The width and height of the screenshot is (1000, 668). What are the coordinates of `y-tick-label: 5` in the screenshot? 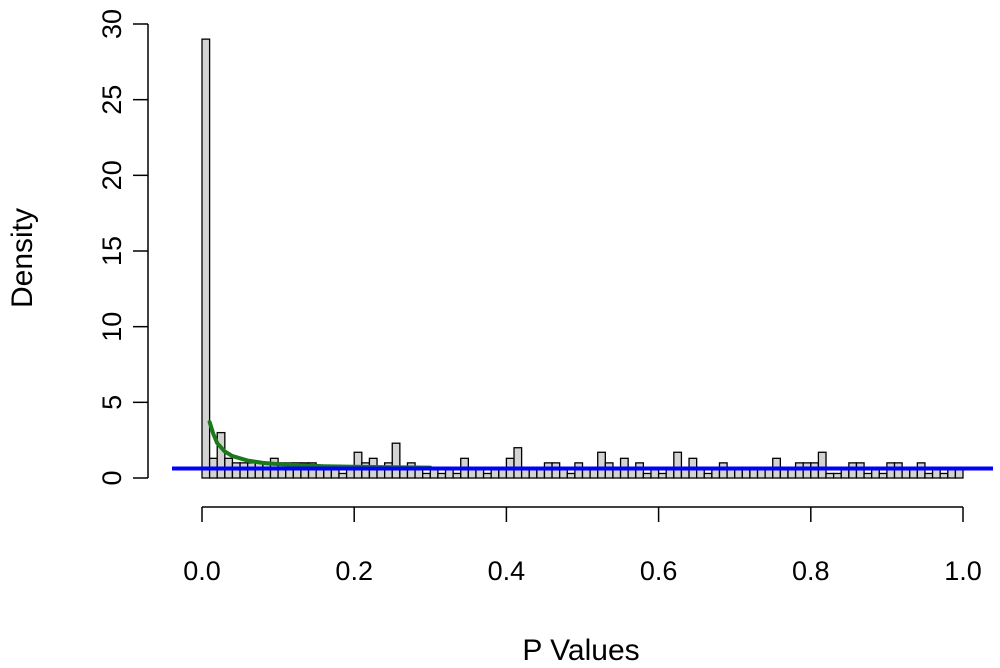 It's located at (112, 402).